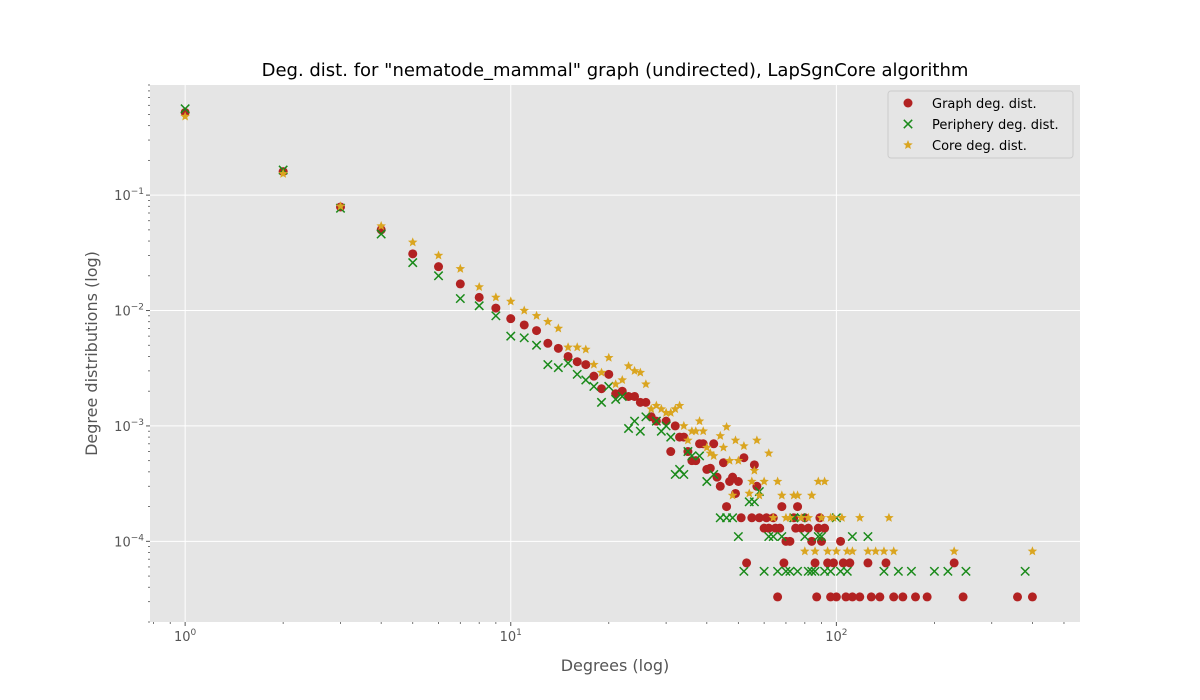  Describe the element at coordinates (908, 103) in the screenshot. I see `legend-marker-circle` at that location.